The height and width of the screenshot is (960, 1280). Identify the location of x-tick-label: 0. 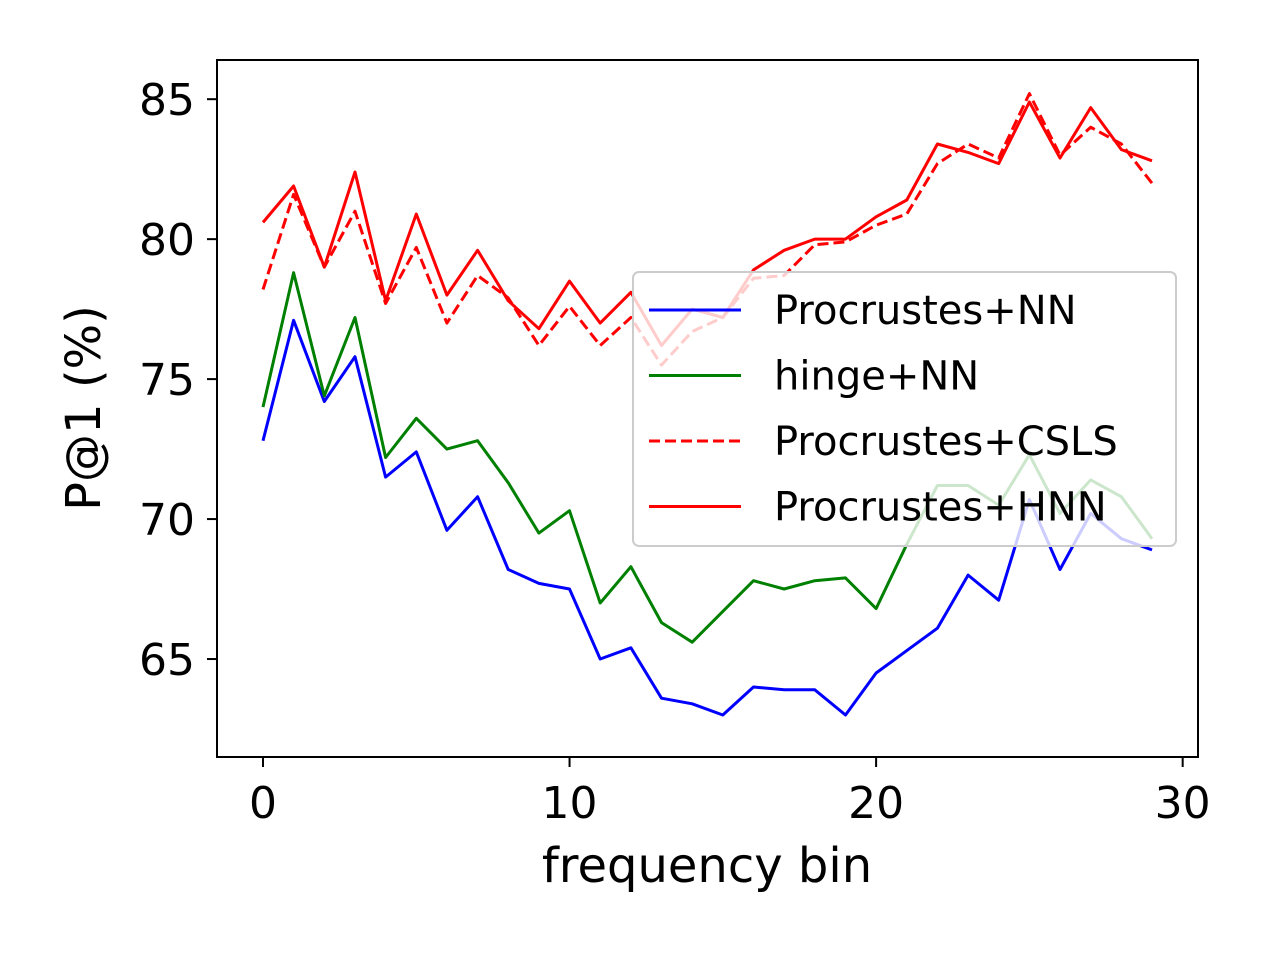
(263, 803).